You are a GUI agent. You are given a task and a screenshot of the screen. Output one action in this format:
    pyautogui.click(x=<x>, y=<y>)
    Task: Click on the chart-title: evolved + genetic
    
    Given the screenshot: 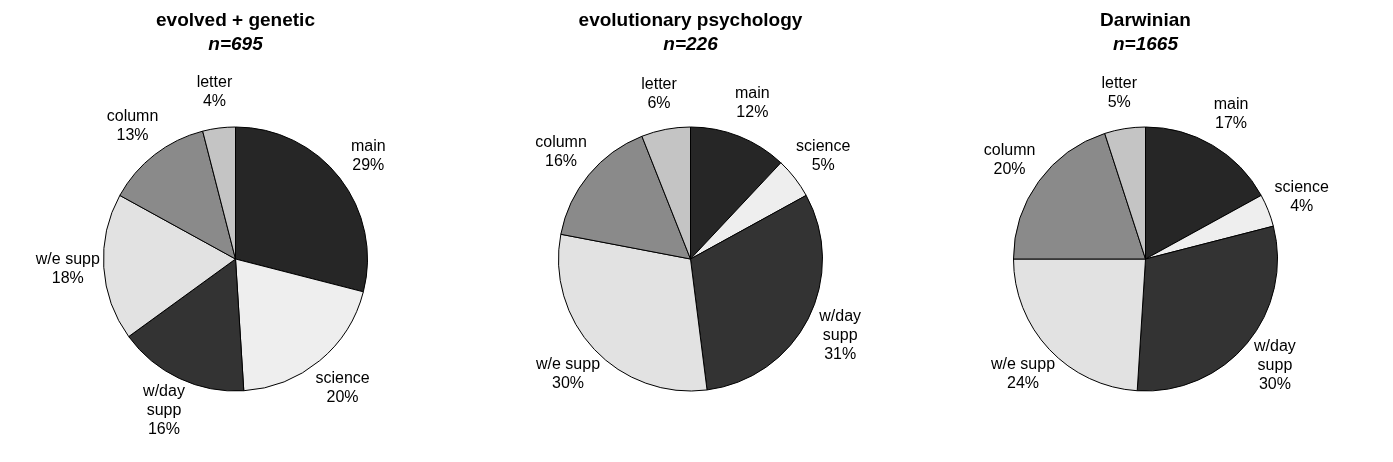 What is the action you would take?
    pyautogui.click(x=235, y=20)
    